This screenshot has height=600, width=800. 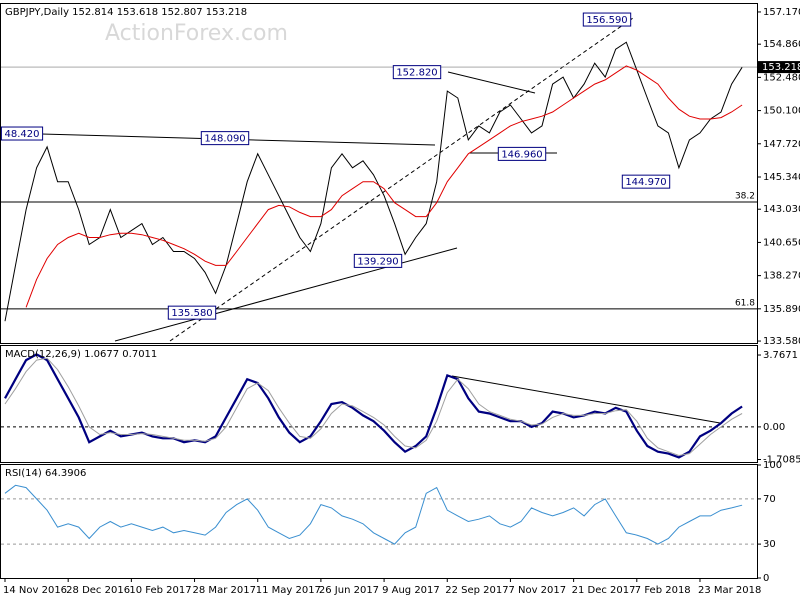 I want to click on x-tick-label: 11 May 2017, so click(x=288, y=590).